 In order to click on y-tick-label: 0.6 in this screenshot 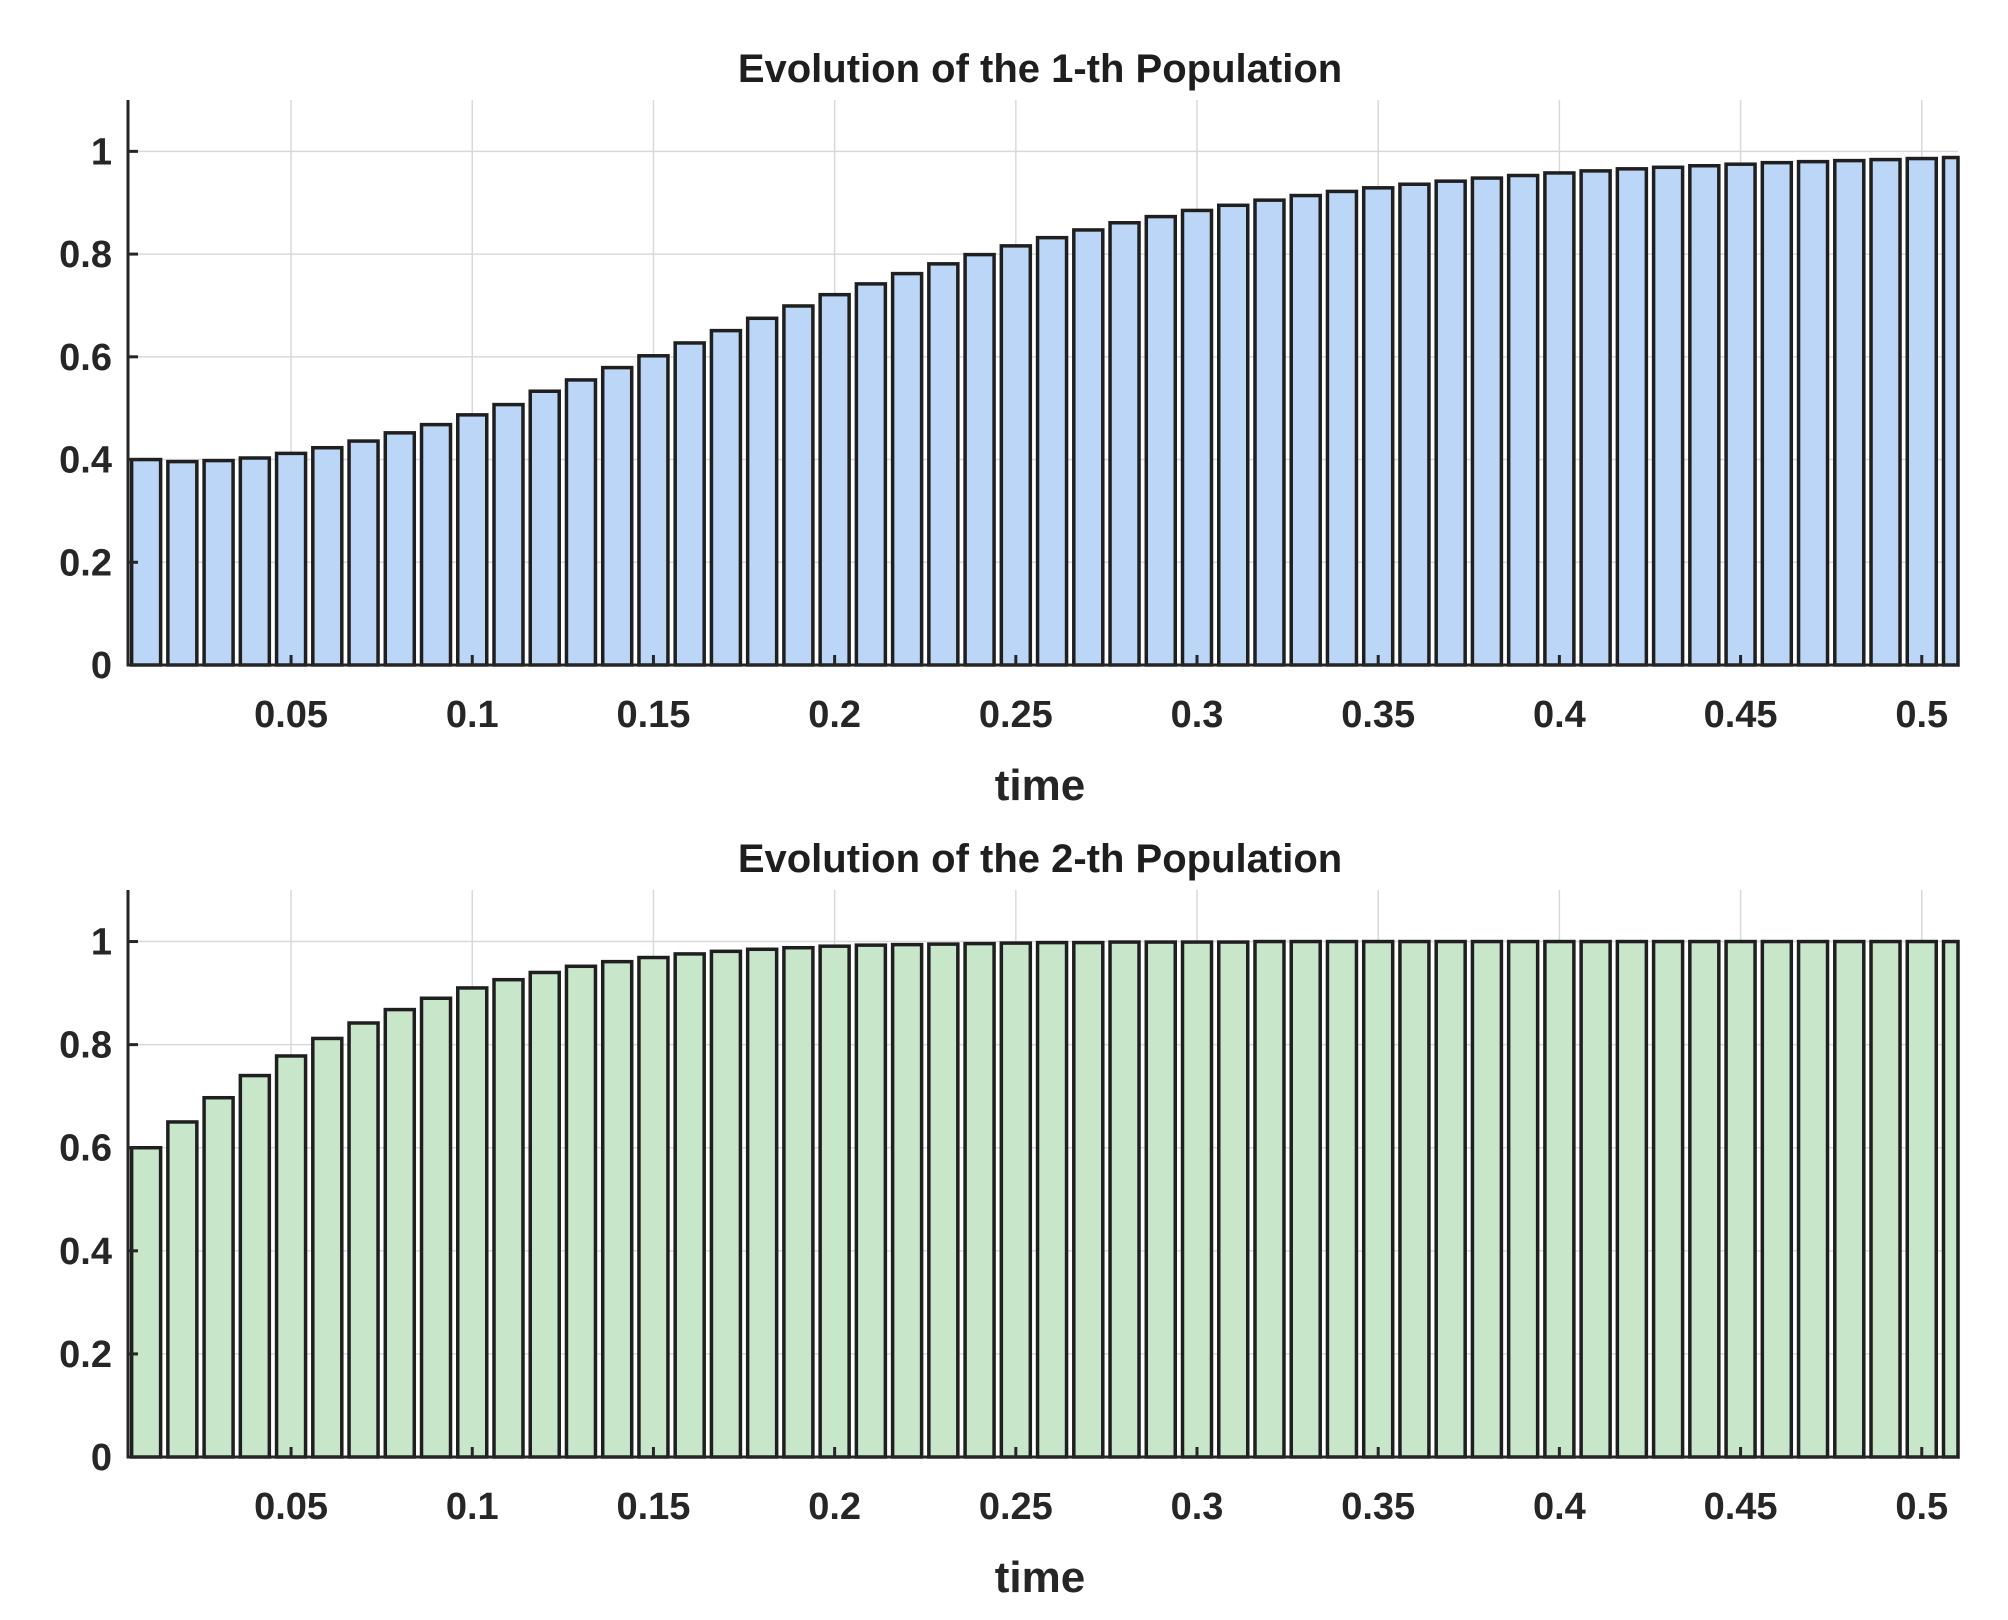, I will do `click(85, 1149)`.